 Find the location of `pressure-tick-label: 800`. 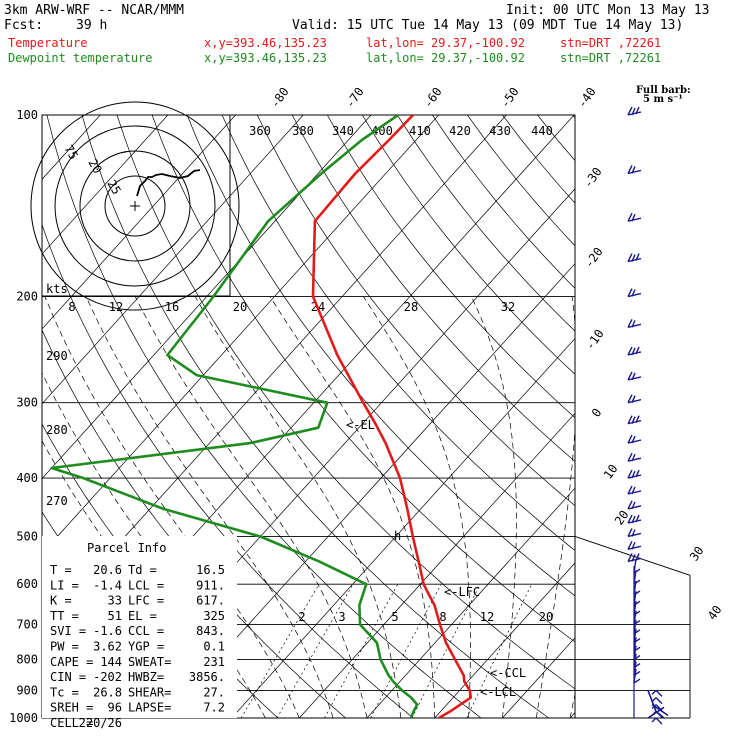

pressure-tick-label: 800 is located at coordinates (27, 660).